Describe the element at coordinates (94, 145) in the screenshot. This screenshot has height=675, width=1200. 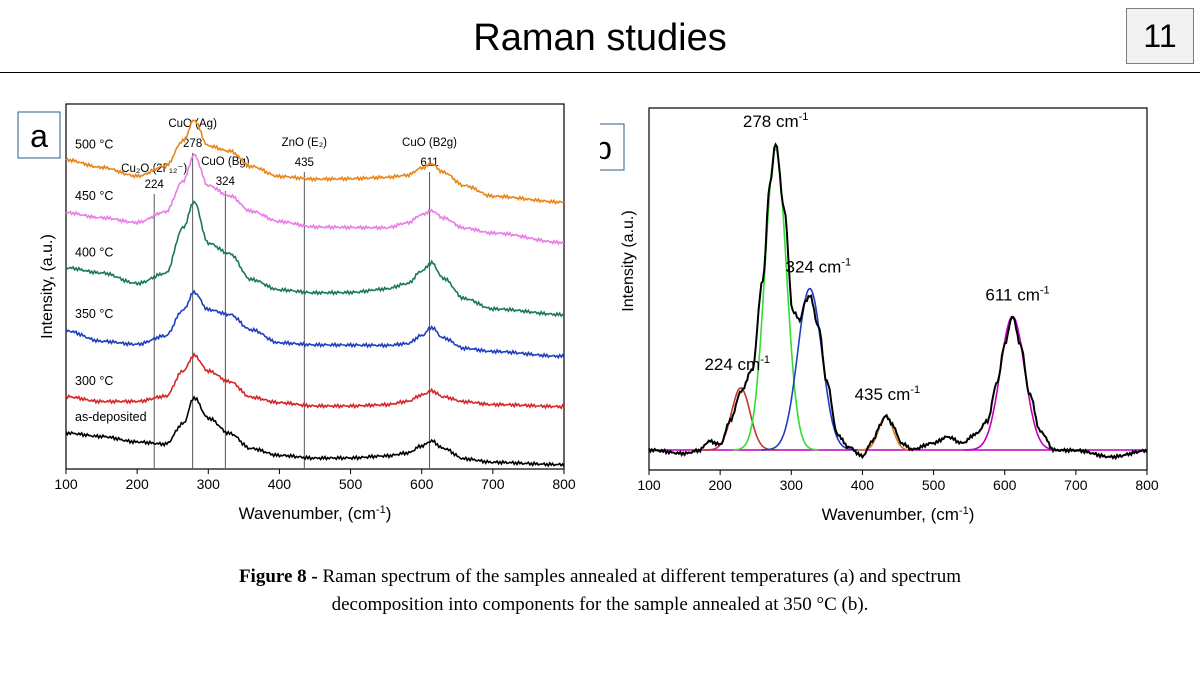
I see `series-label: 500 °C` at that location.